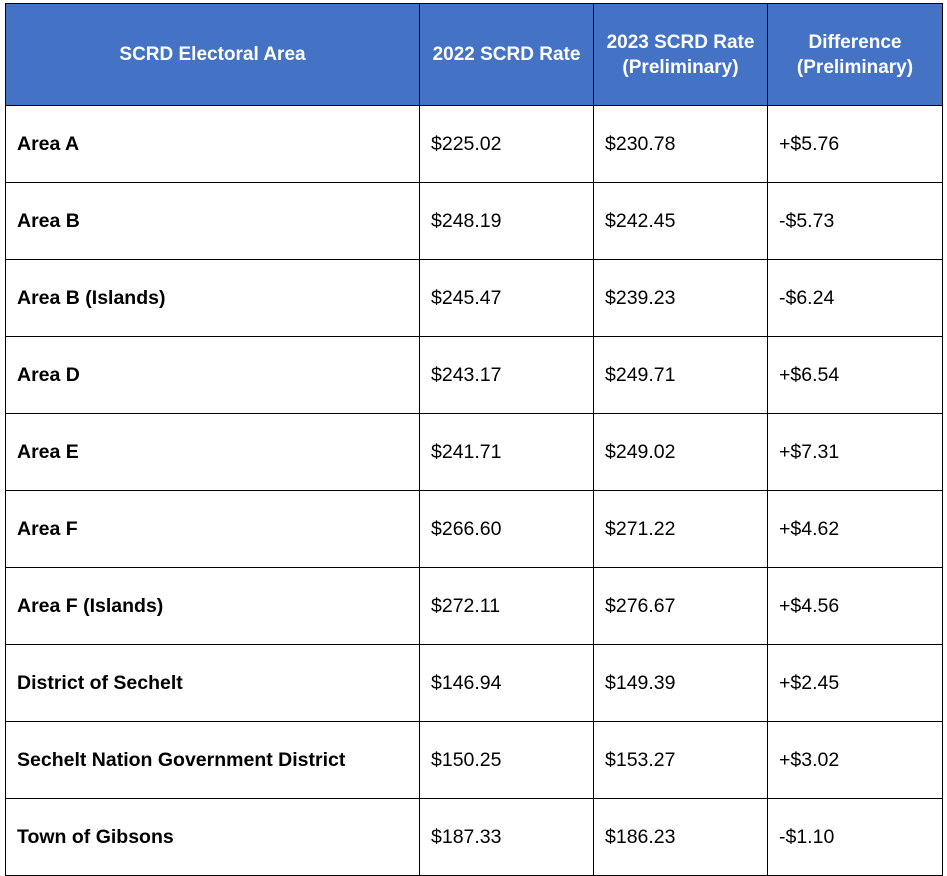 This screenshot has width=947, height=876. Describe the element at coordinates (506, 221) in the screenshot. I see `rate-2022-cell: $248.19` at that location.